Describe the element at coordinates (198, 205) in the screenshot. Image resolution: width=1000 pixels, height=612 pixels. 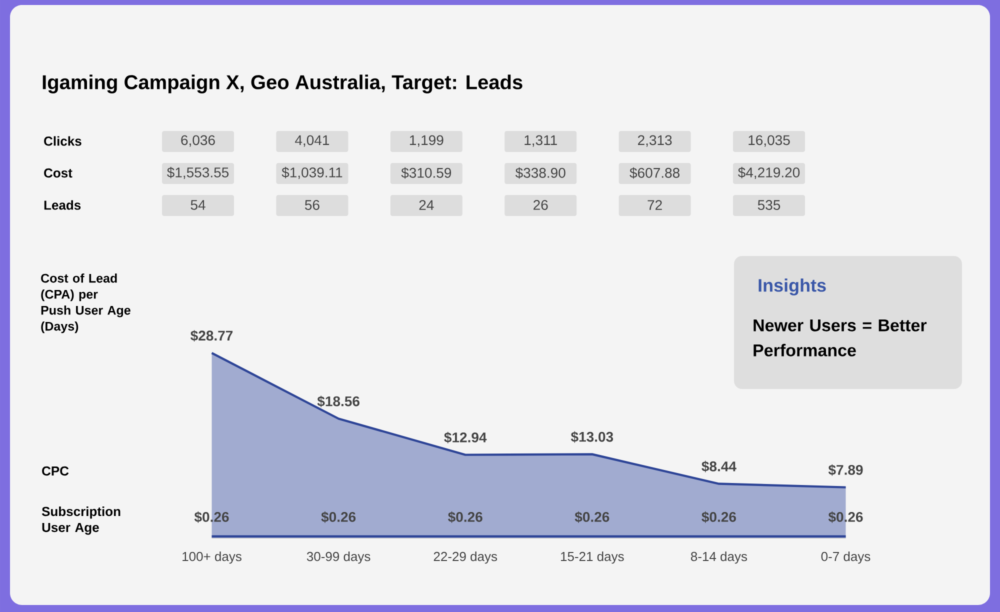
I see `text: 54` at that location.